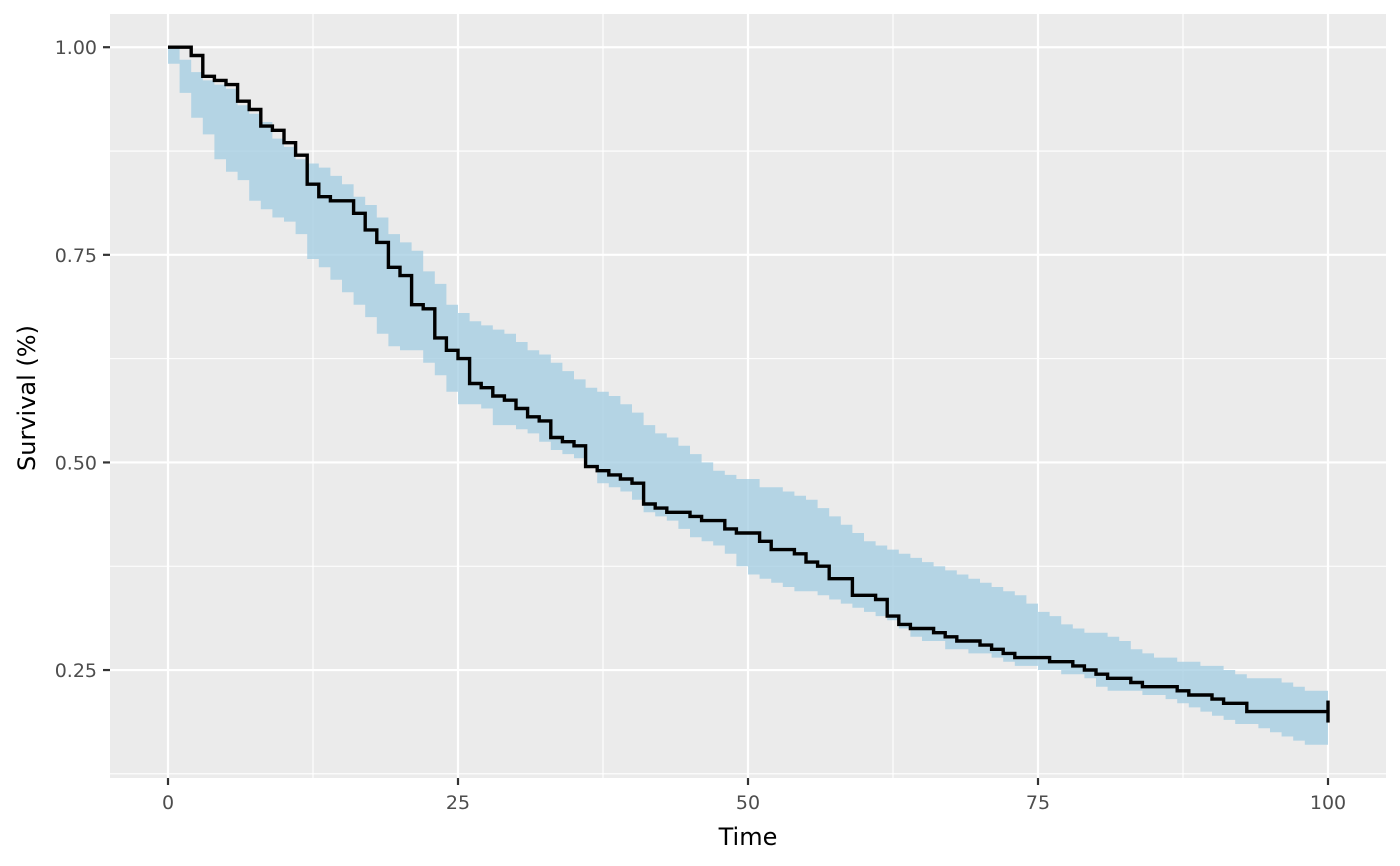  Describe the element at coordinates (76, 48) in the screenshot. I see `y-tick-label: 1.00` at that location.